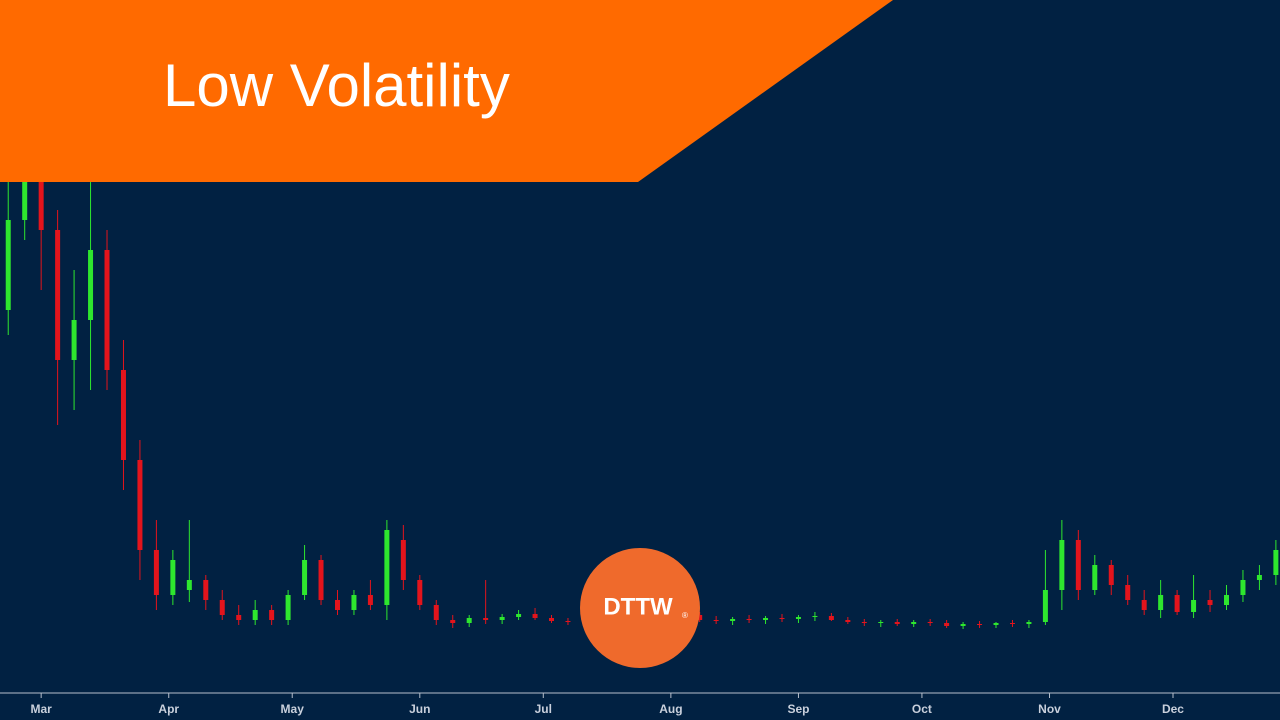 This screenshot has height=720, width=1280. What do you see at coordinates (336, 85) in the screenshot?
I see `chart-title: Low Volatility` at bounding box center [336, 85].